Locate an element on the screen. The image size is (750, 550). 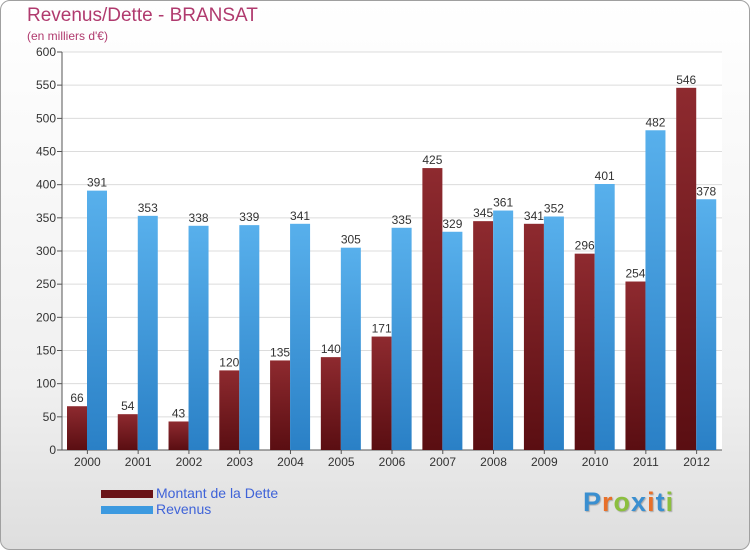
x-tick-label-2007: 2007 is located at coordinates (442, 462).